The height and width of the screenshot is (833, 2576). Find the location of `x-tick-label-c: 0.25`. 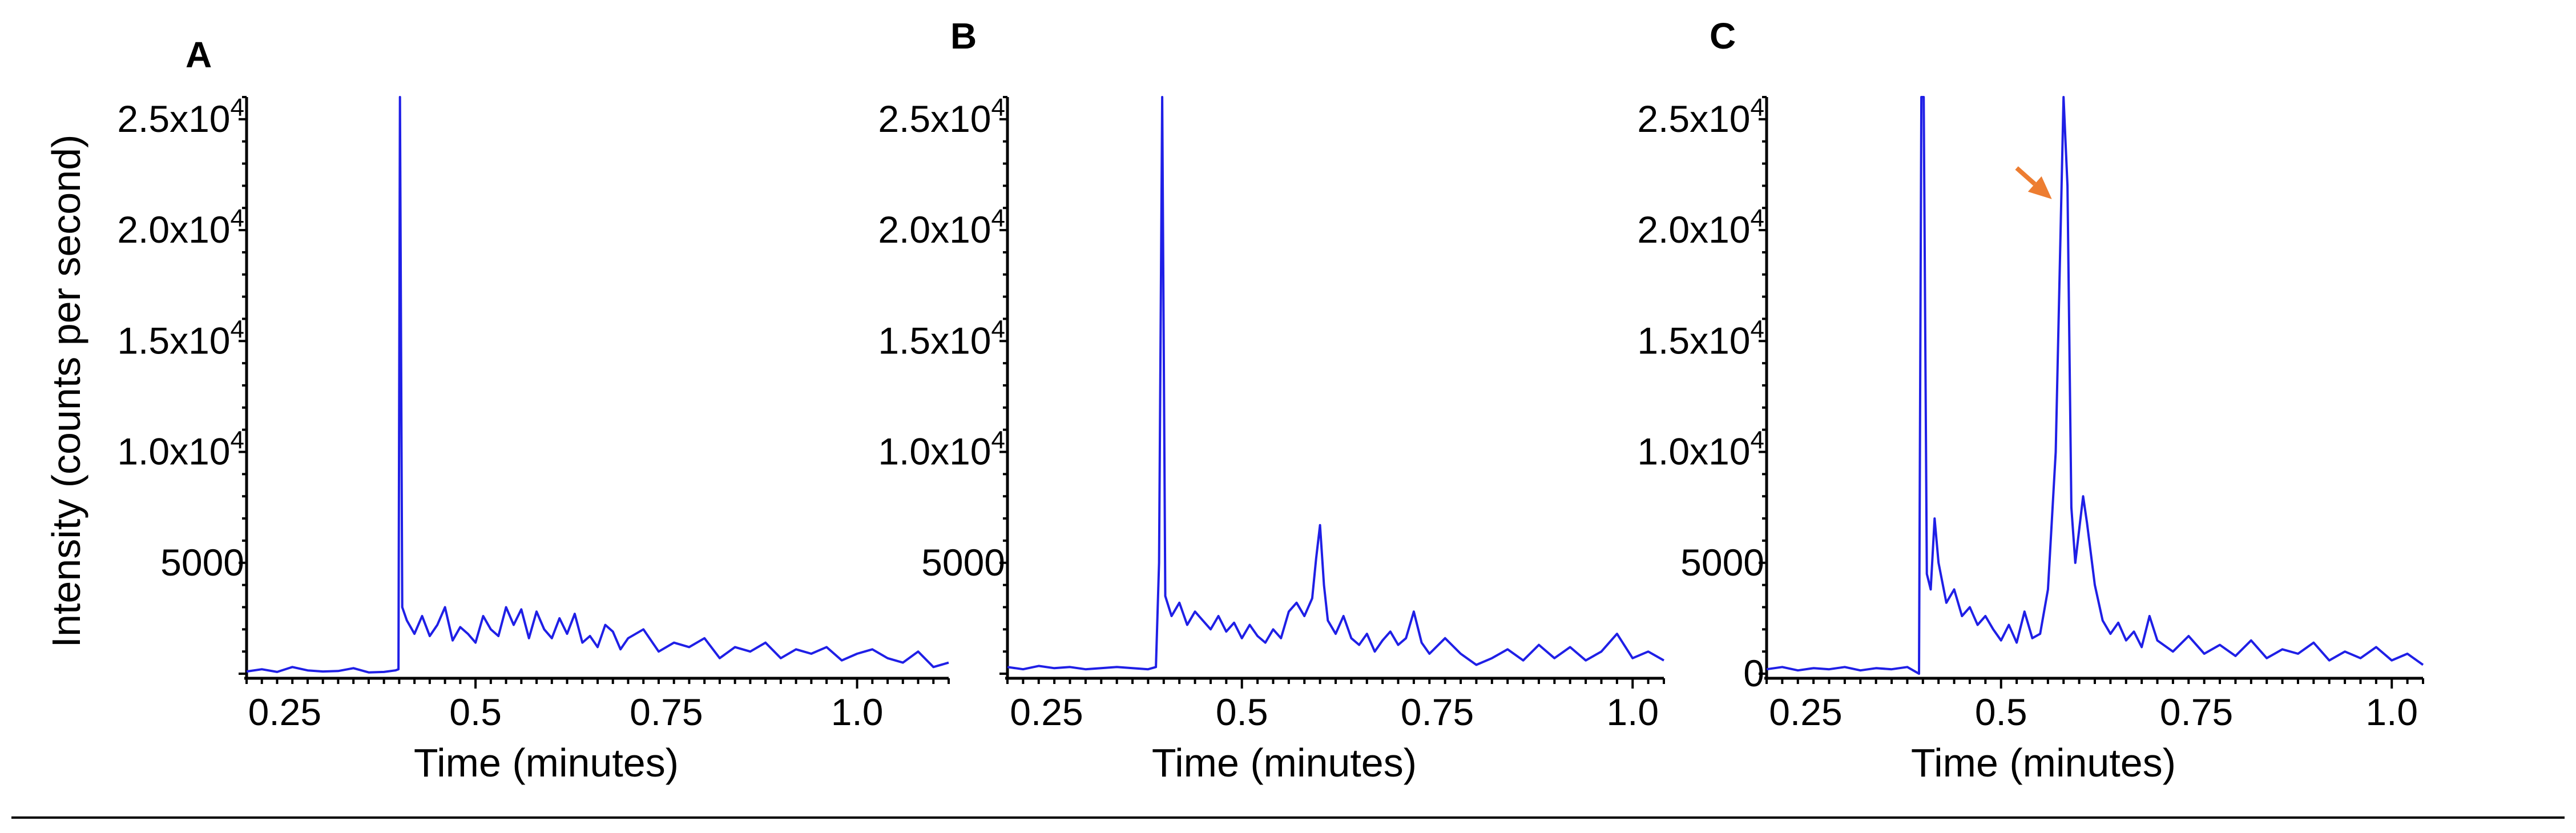

x-tick-label-c: 0.25 is located at coordinates (1806, 712).